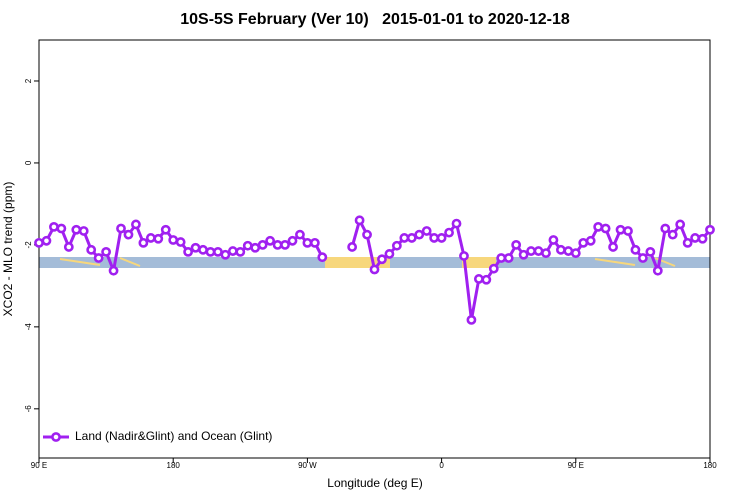 This screenshot has width=750, height=500. I want to click on y-tick-label: 2, so click(28, 80).